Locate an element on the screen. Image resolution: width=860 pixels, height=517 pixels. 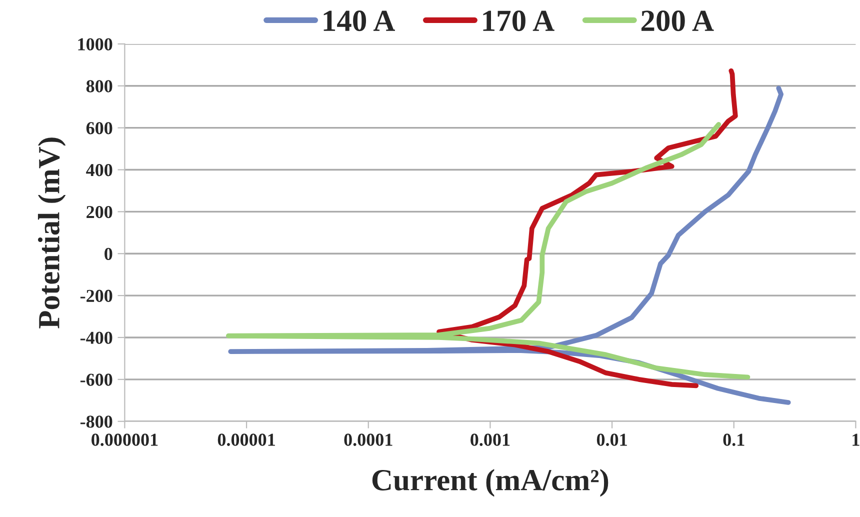
y-tick-label: -600 is located at coordinates (96, 380).